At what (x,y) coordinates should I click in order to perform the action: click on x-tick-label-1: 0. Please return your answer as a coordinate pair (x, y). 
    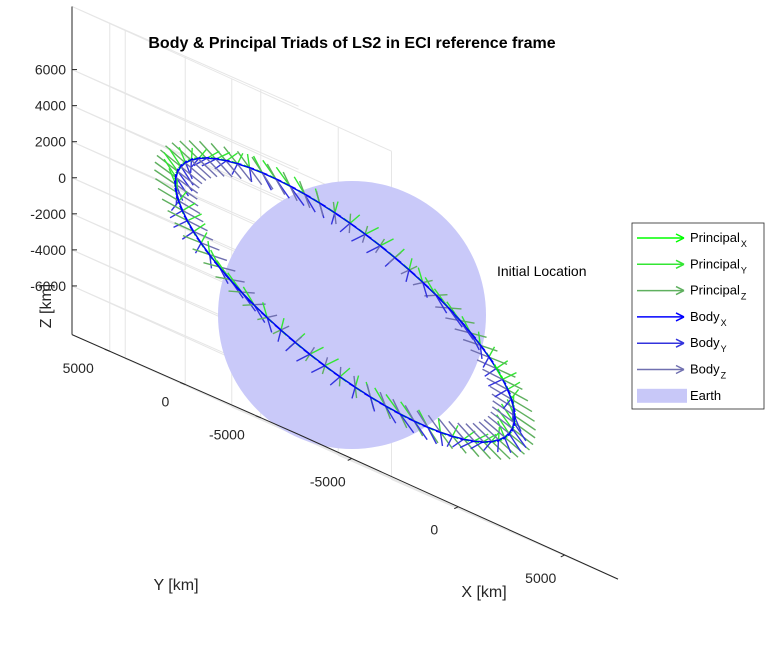
    Looking at the image, I should click on (434, 530).